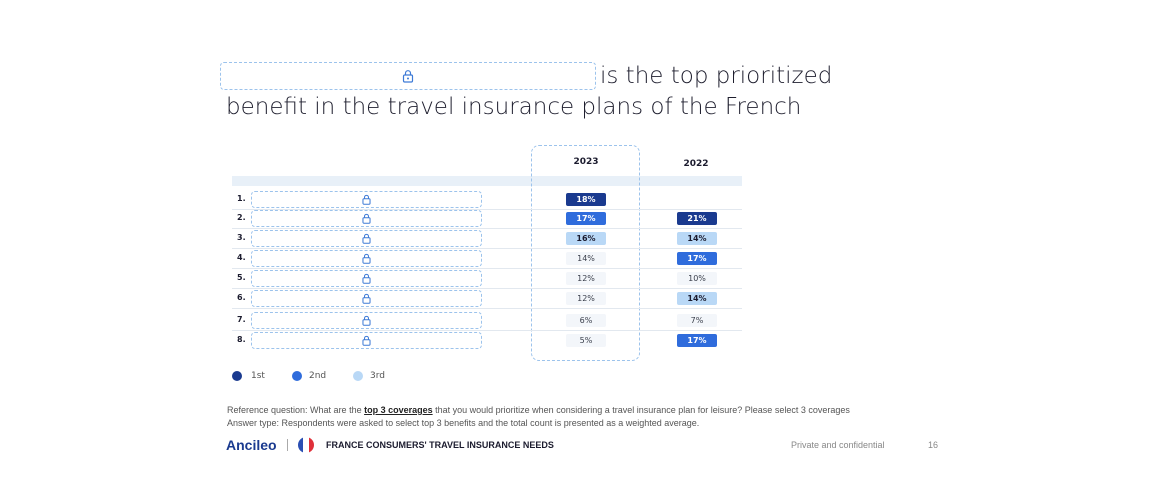  What do you see at coordinates (487, 181) in the screenshot?
I see `table-header-band` at bounding box center [487, 181].